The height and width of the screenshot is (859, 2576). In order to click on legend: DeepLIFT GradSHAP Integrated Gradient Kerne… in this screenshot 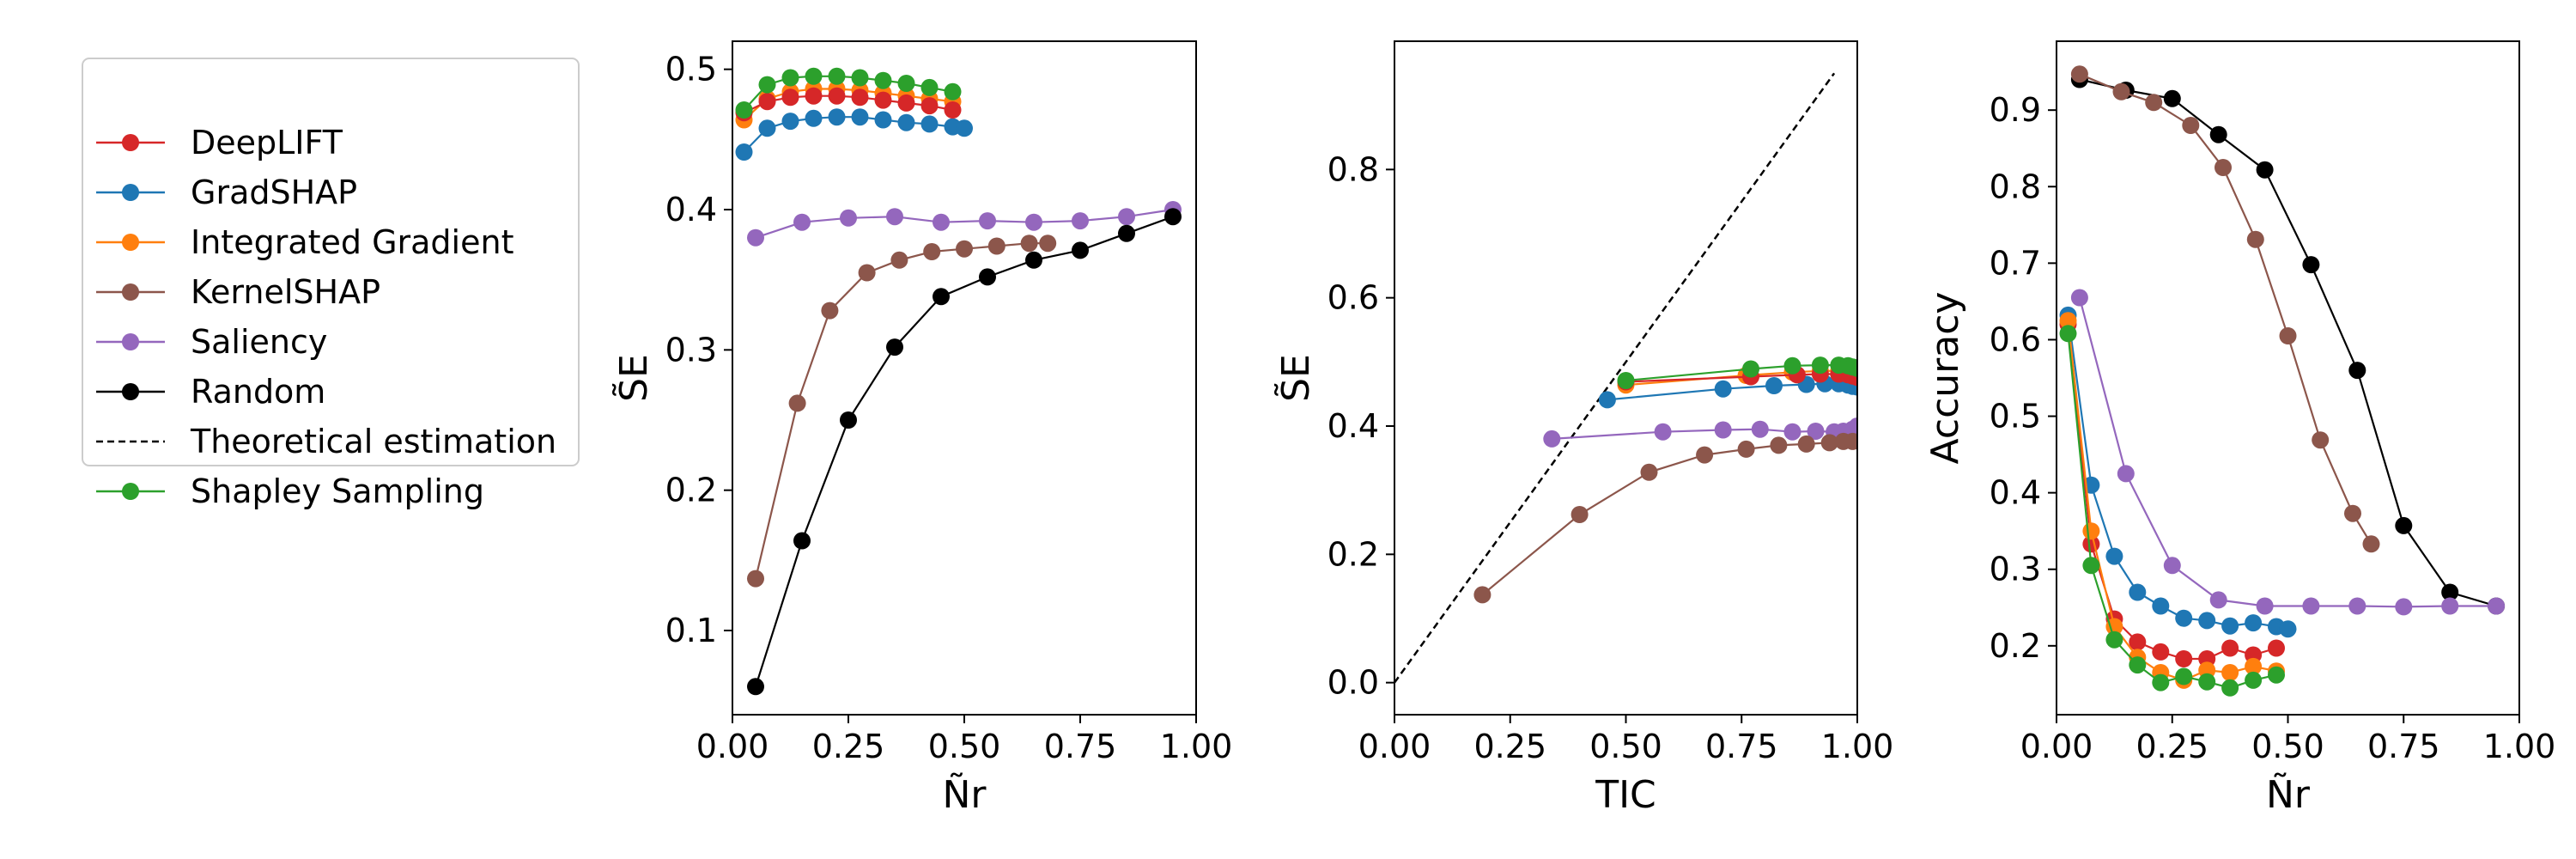, I will do `click(331, 284)`.